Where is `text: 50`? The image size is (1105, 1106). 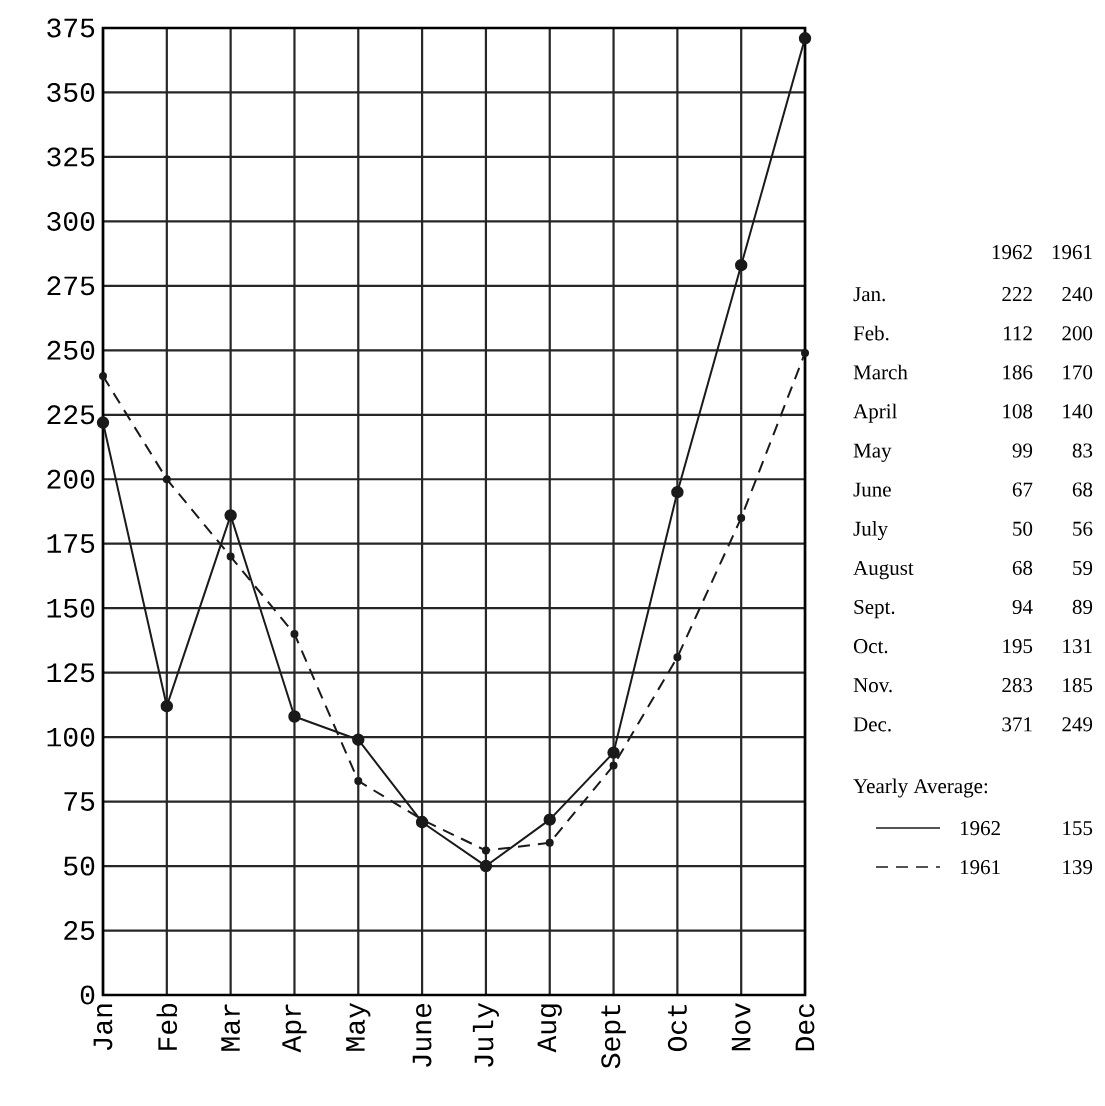 text: 50 is located at coordinates (1023, 528).